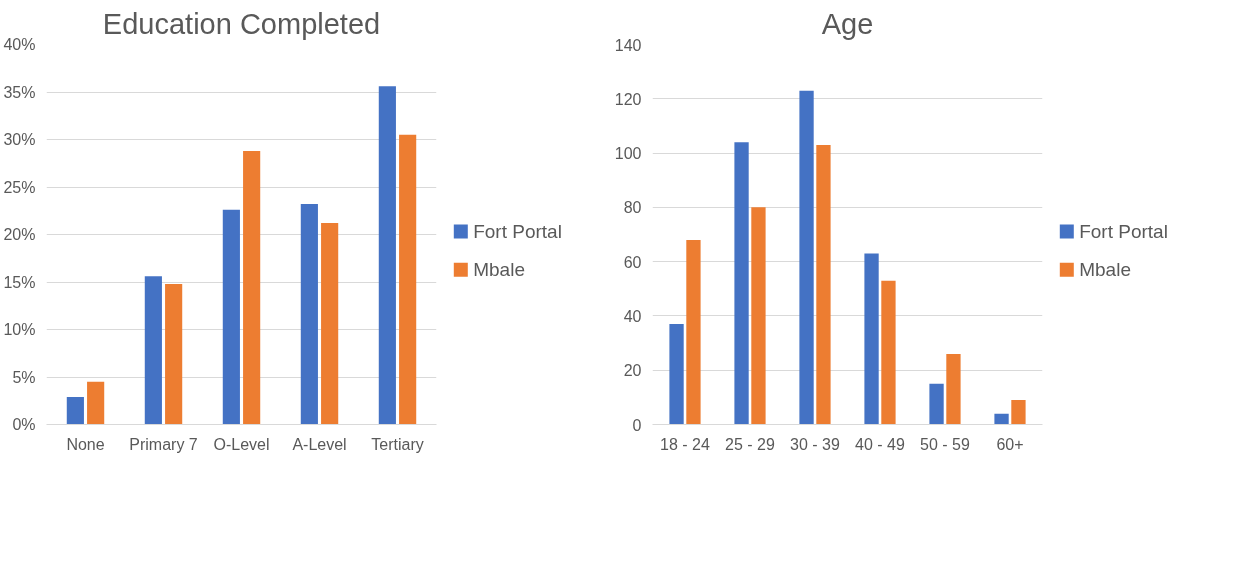 The image size is (1242, 577). I want to click on y-tick-label: 20, so click(632, 371).